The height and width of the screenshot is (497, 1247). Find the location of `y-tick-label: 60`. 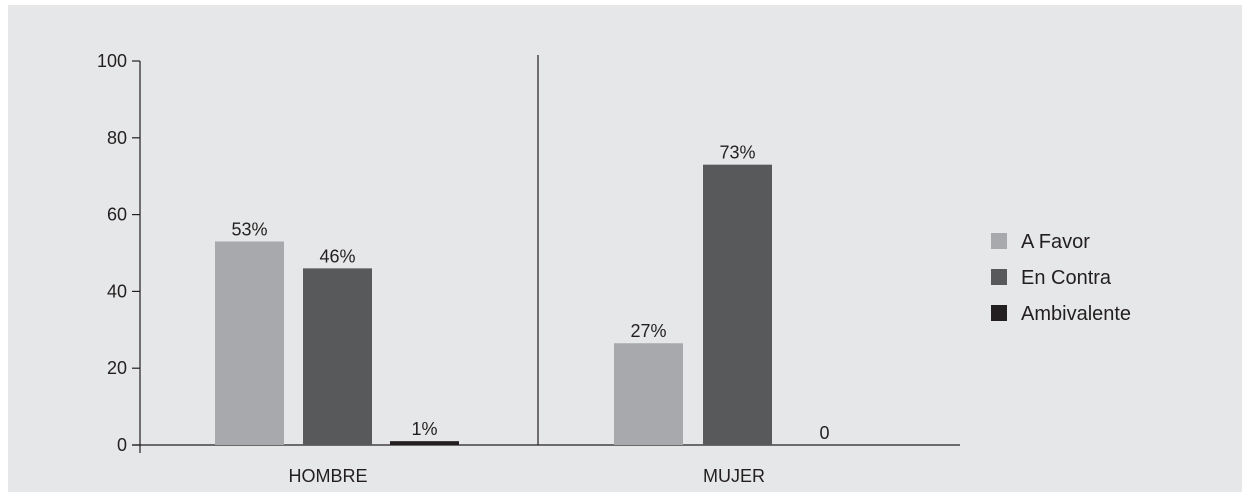

y-tick-label: 60 is located at coordinates (117, 215).